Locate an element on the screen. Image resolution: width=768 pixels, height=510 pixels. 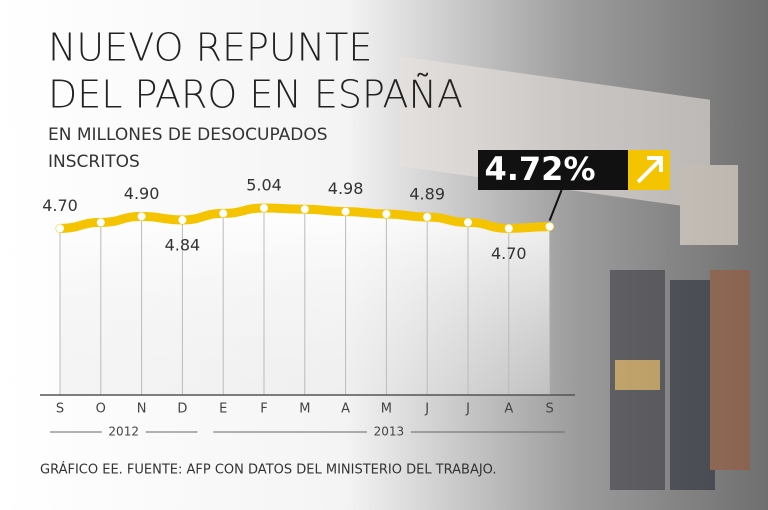
year-label: 2013 is located at coordinates (389, 432).